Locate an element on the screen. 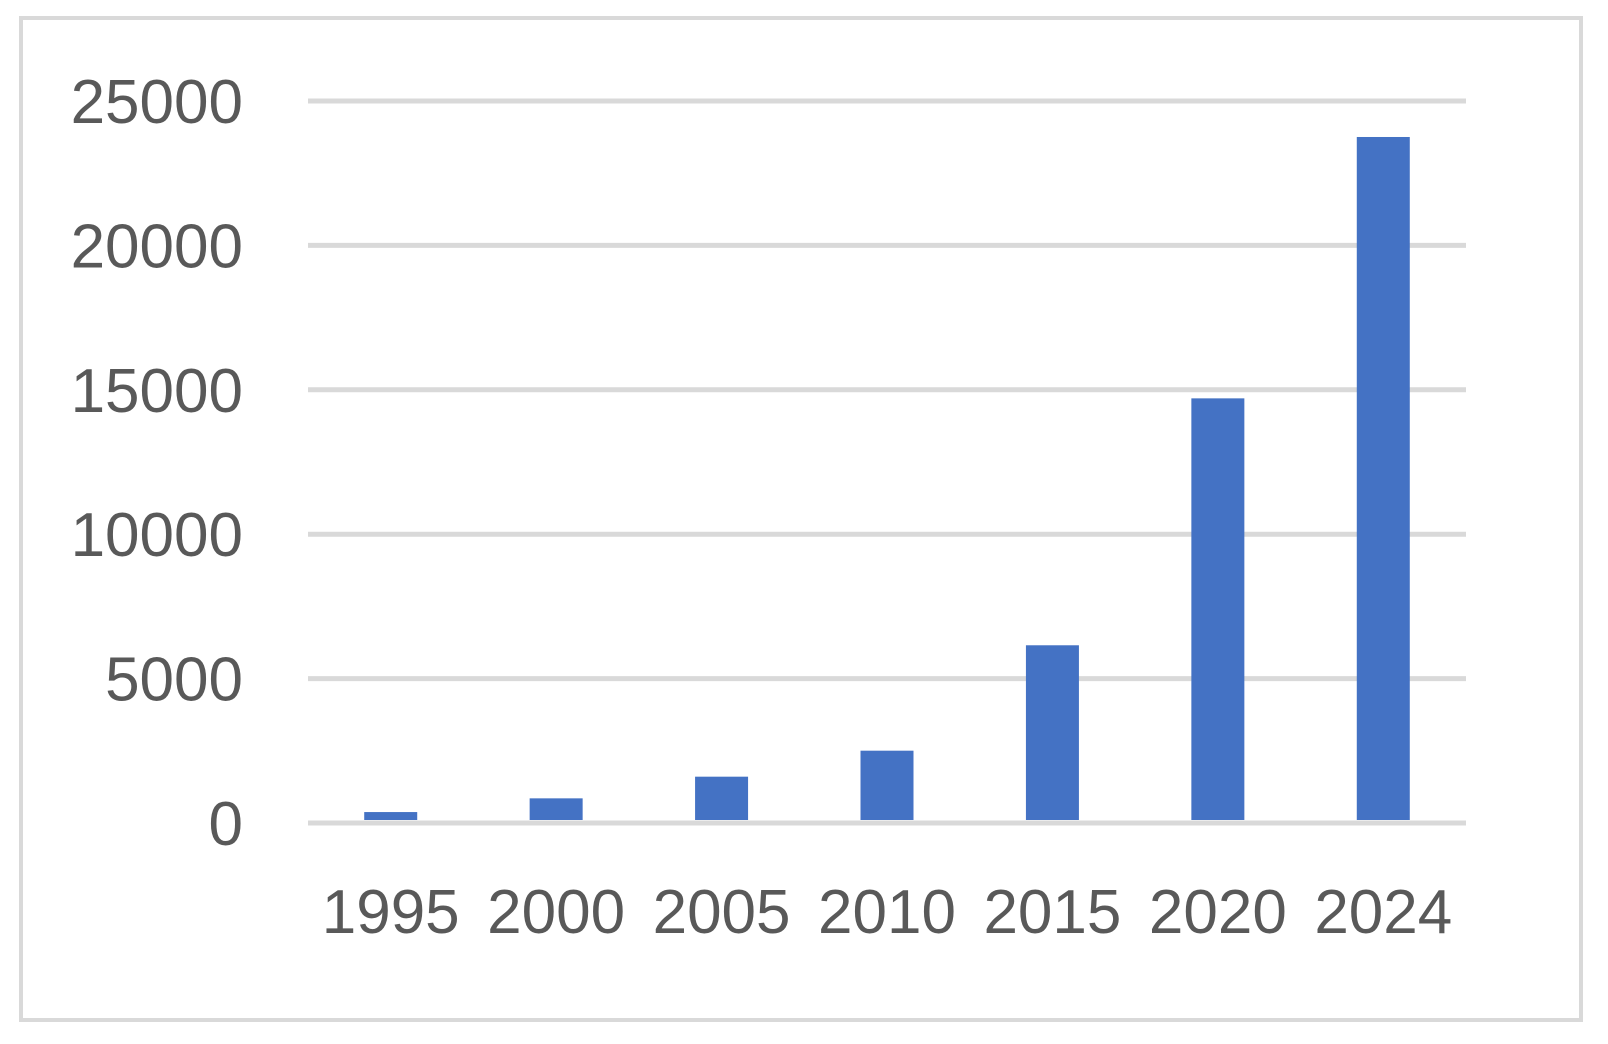 The image size is (1608, 1044). bar-2020 is located at coordinates (1218, 609).